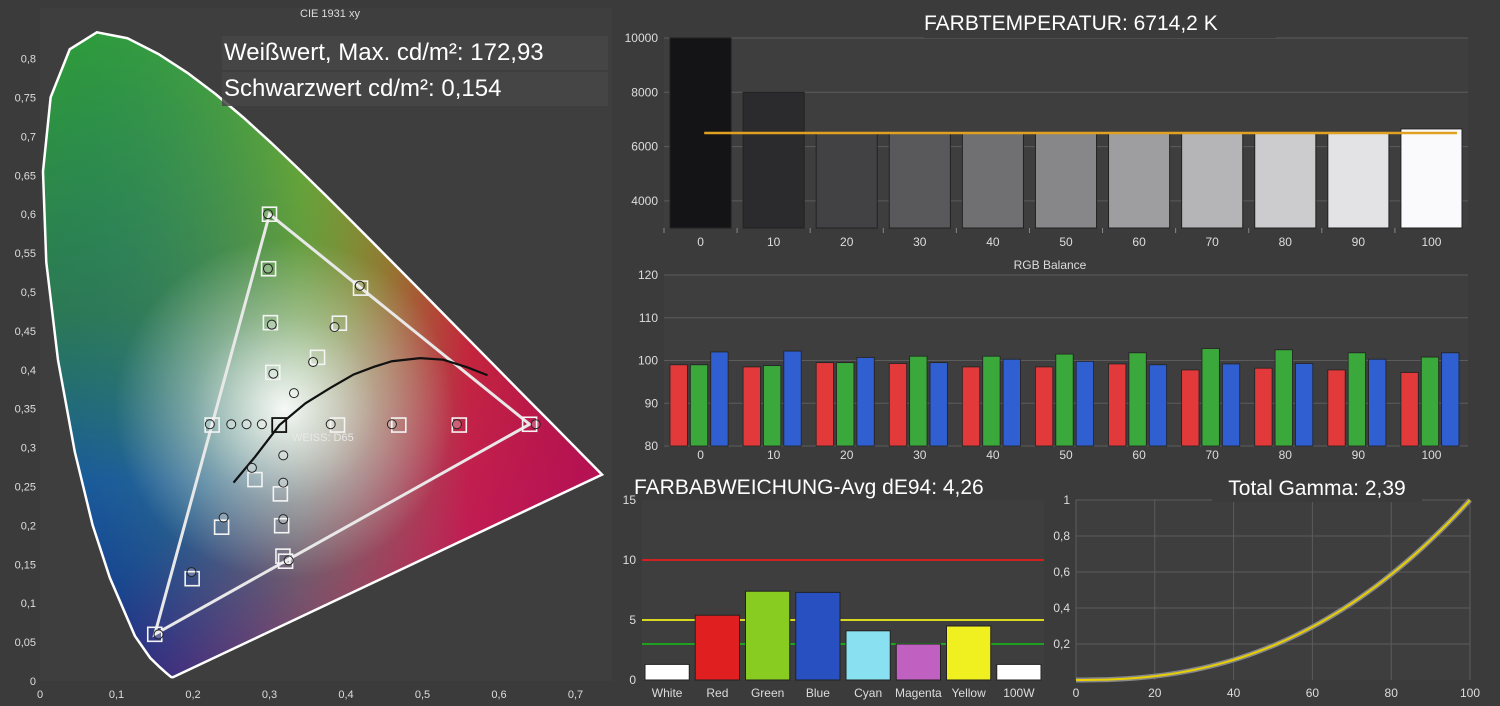  I want to click on x-tick-label: 0,5, so click(422, 695).